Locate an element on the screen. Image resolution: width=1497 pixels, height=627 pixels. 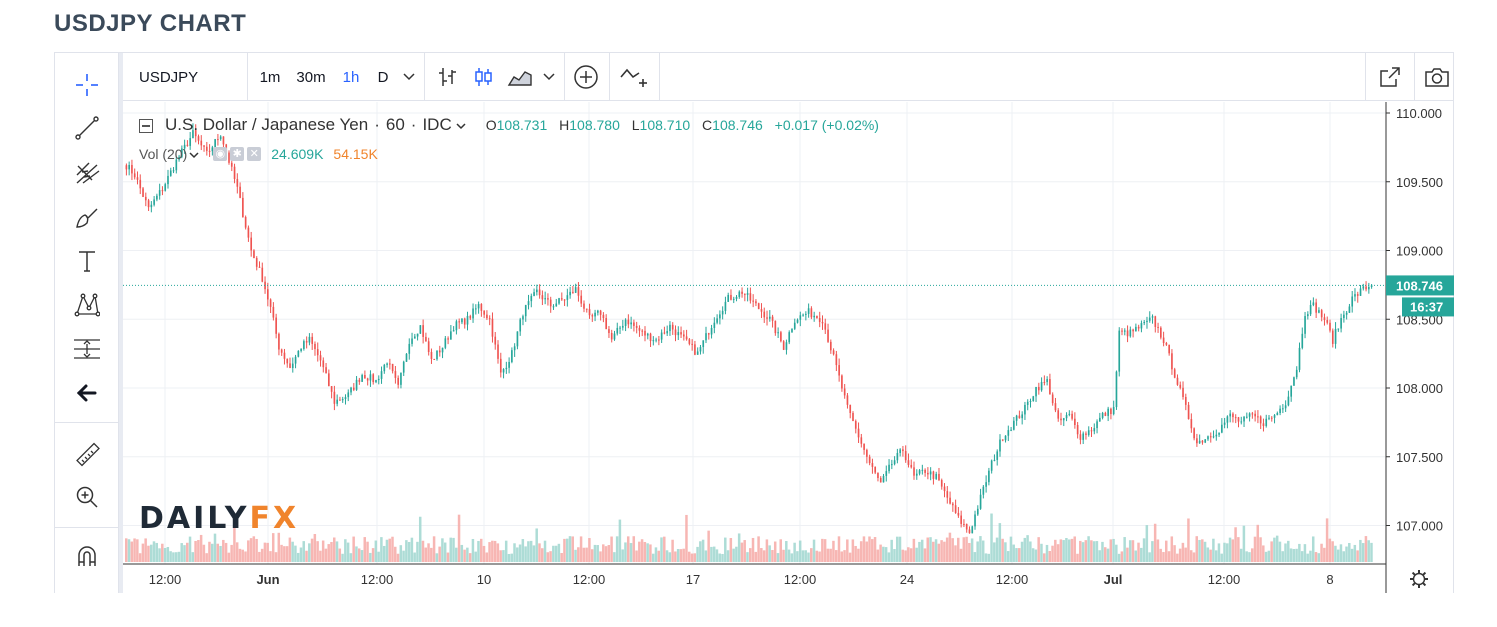
brush-icon is located at coordinates (87, 217).